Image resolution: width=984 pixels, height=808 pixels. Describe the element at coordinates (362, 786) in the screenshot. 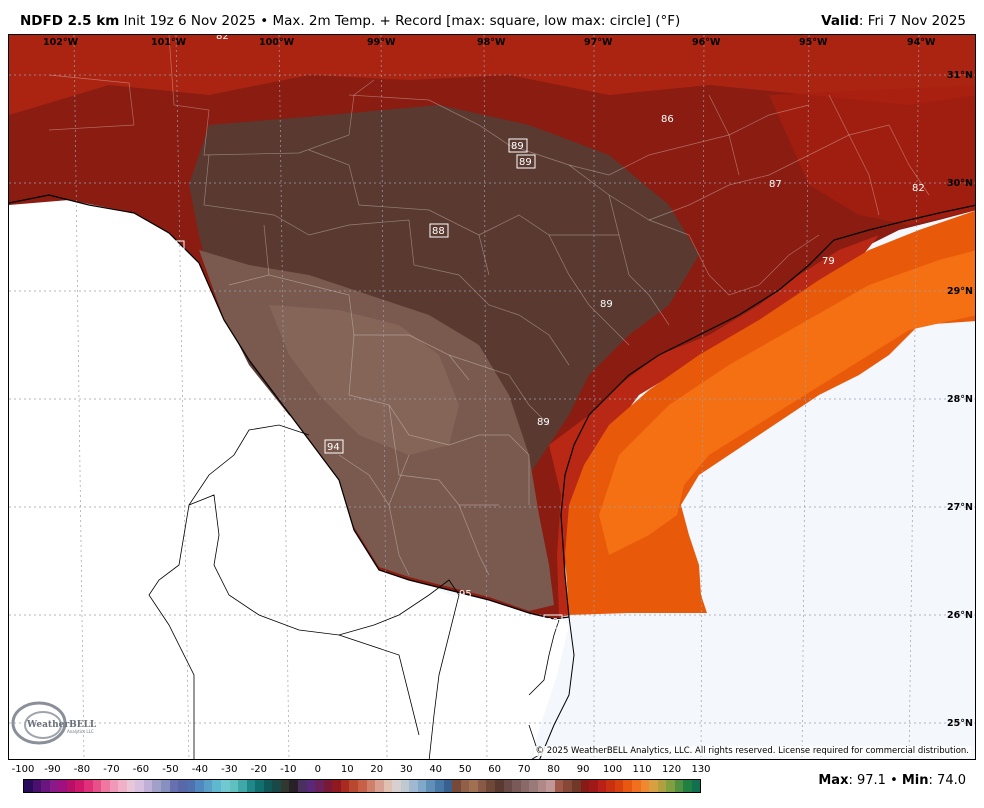

I see `colorbar-strip` at that location.